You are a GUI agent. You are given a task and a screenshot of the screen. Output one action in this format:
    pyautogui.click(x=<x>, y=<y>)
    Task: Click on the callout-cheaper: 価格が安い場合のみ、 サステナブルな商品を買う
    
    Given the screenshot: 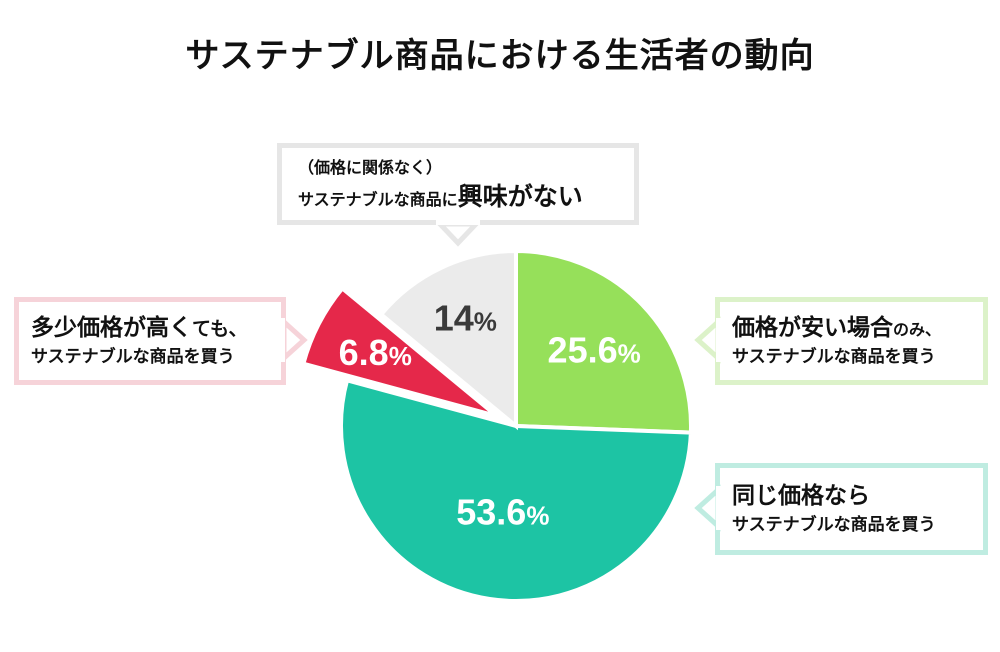 What is the action you would take?
    pyautogui.click(x=851, y=341)
    